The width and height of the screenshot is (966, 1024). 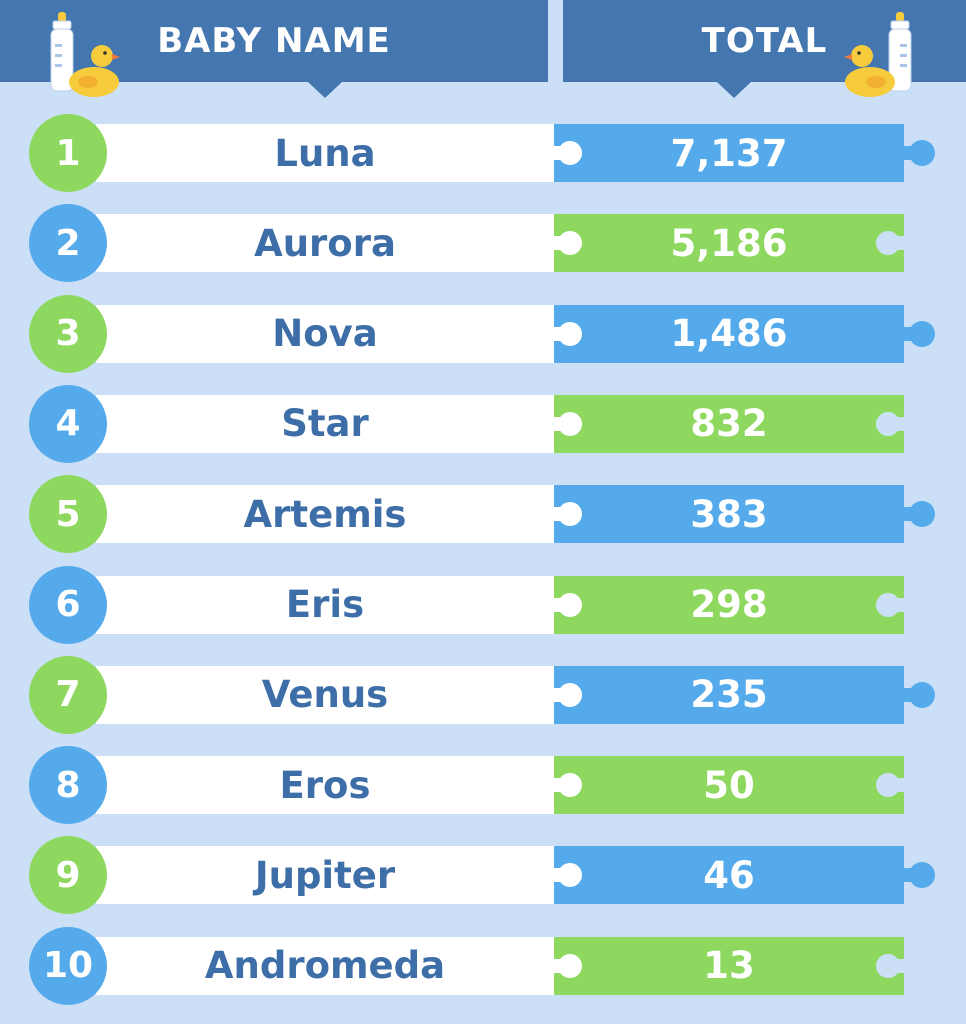 I want to click on table-row: 3 Nova 1,486, so click(x=483, y=334).